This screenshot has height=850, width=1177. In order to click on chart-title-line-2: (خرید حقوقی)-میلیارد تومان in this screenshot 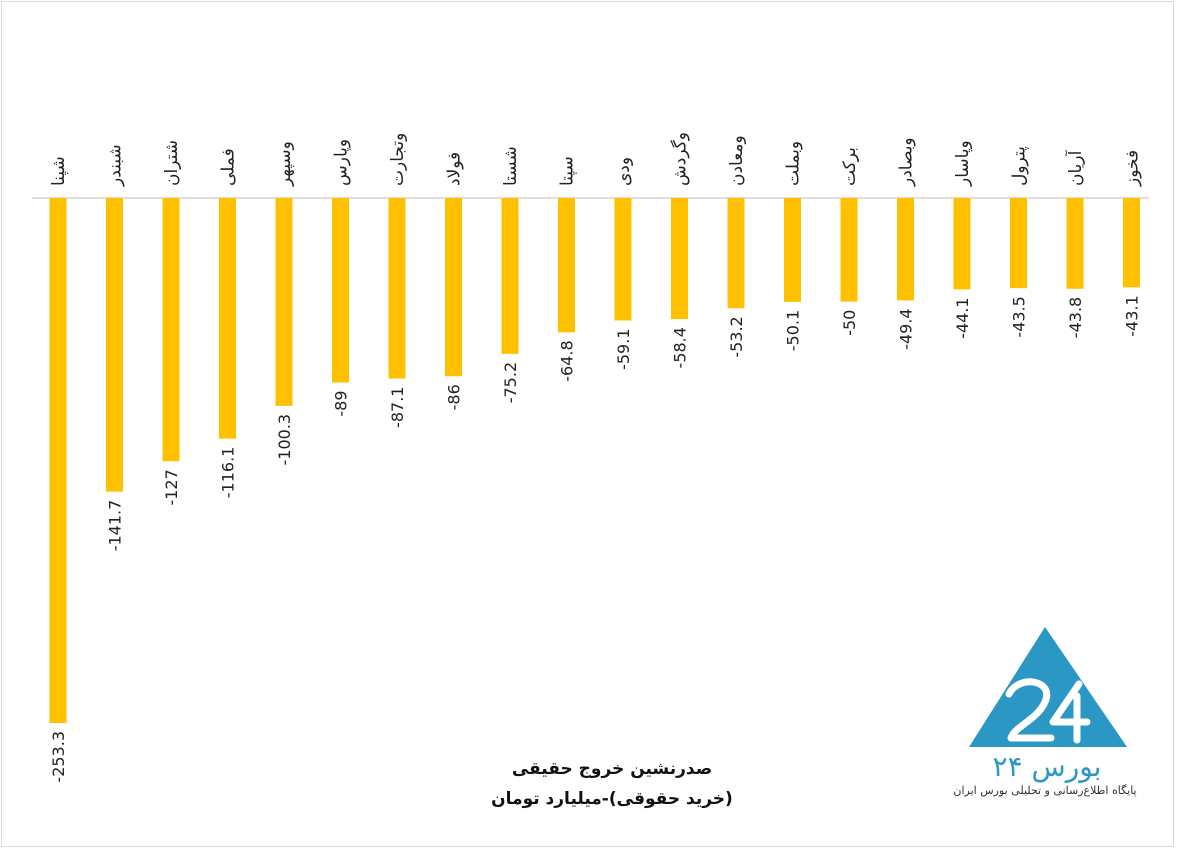, I will do `click(612, 799)`.